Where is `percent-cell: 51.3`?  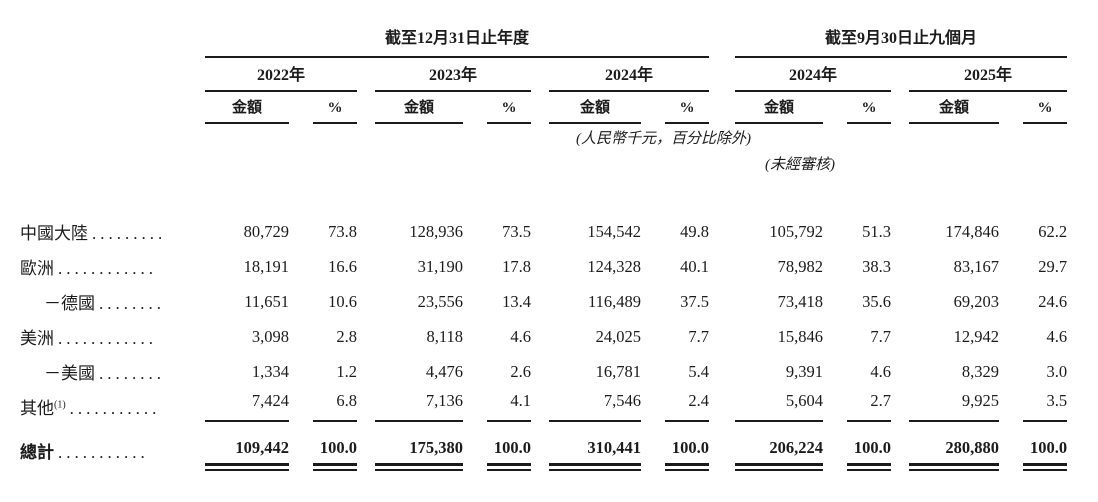
percent-cell: 51.3 is located at coordinates (877, 231).